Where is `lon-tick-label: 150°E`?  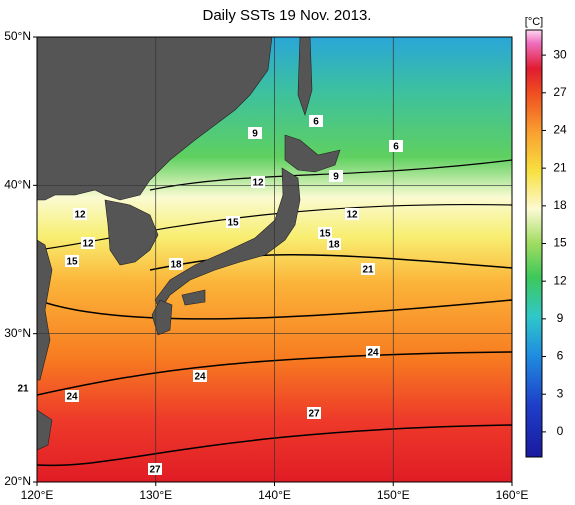
lon-tick-label: 150°E is located at coordinates (393, 495).